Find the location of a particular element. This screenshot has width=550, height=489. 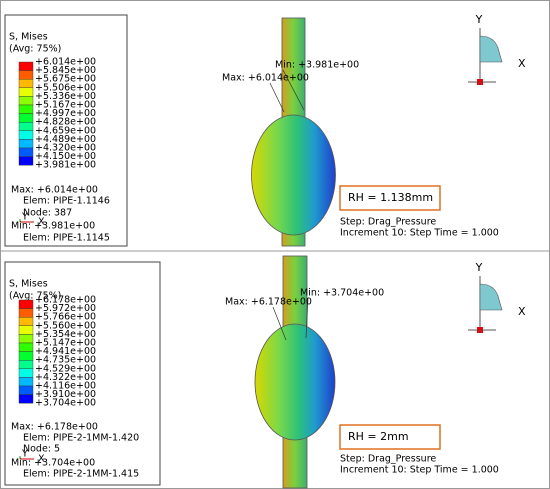

legend-level: +4.150e+00 is located at coordinates (65, 156).